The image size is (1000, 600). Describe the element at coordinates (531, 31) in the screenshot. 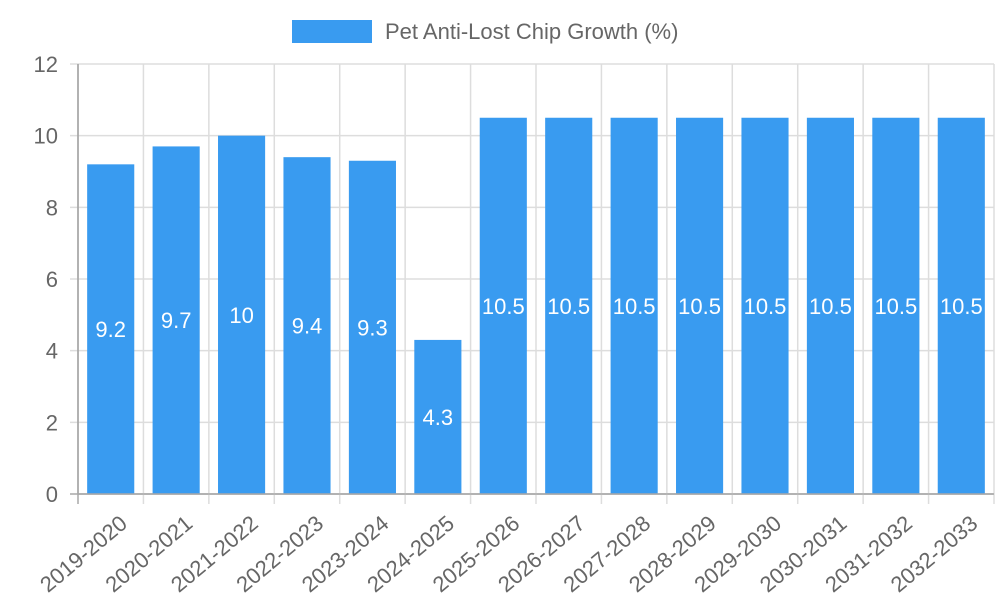

I see `legend-label: Pet Anti-Lost Chip Growth (%)` at that location.